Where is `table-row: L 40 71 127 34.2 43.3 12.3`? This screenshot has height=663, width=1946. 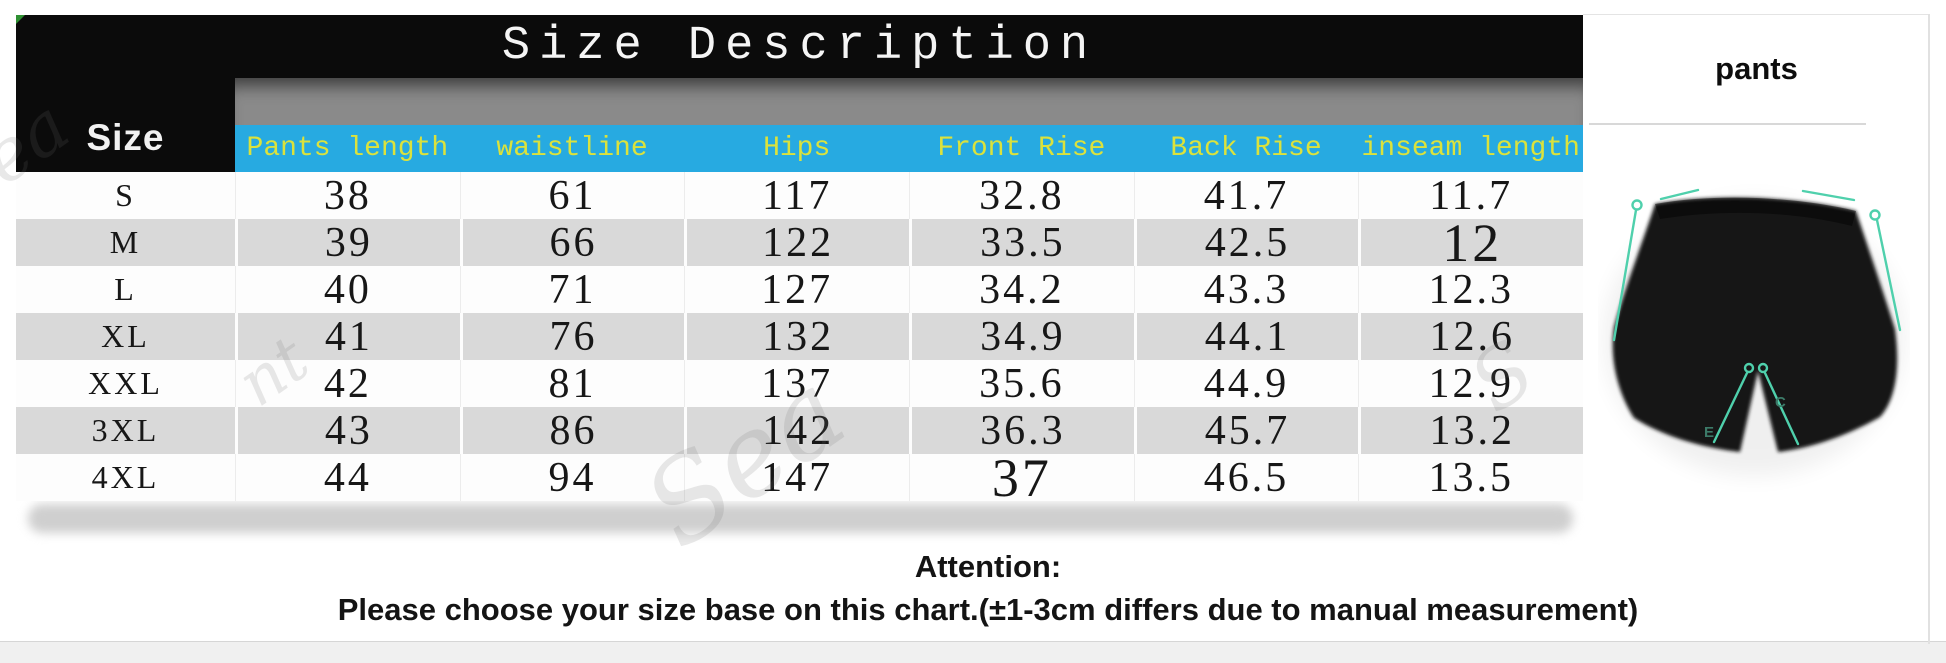
table-row: L 40 71 127 34.2 43.3 12.3 is located at coordinates (799, 289).